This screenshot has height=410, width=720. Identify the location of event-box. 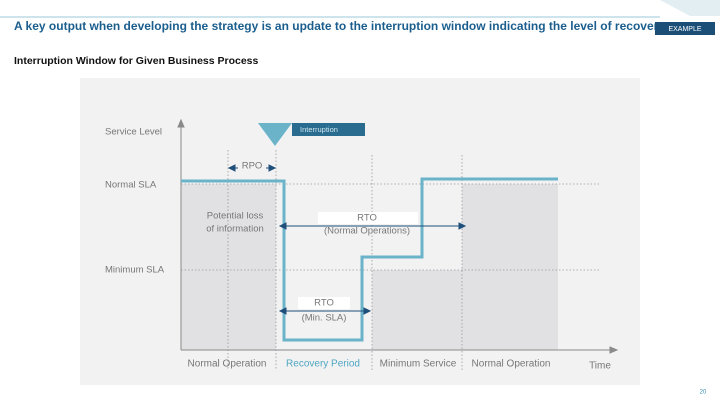
(328, 129).